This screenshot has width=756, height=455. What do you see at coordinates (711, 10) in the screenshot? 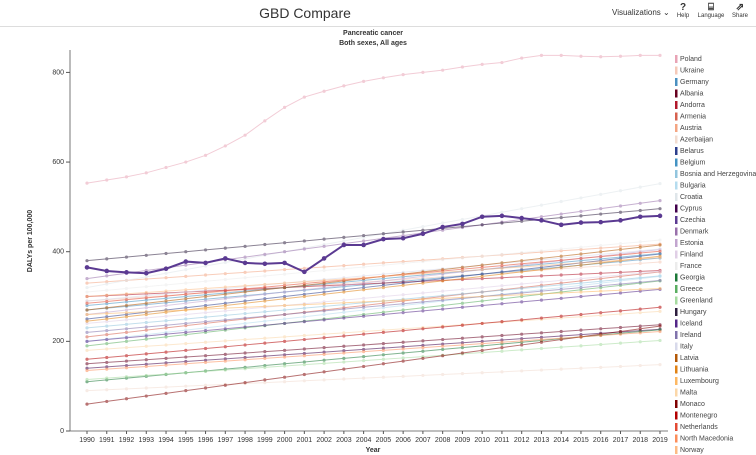
I see `language-button: ⌸ Language` at bounding box center [711, 10].